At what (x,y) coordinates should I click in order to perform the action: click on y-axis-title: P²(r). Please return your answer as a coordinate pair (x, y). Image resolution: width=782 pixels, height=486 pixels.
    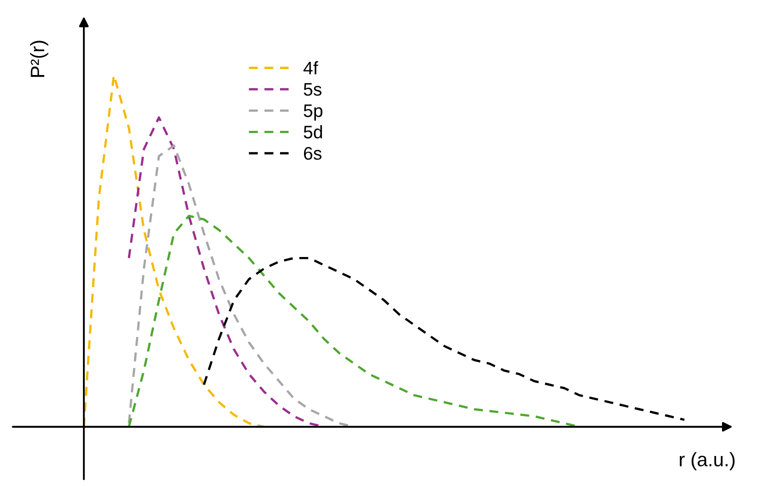
    Looking at the image, I should click on (39, 58).